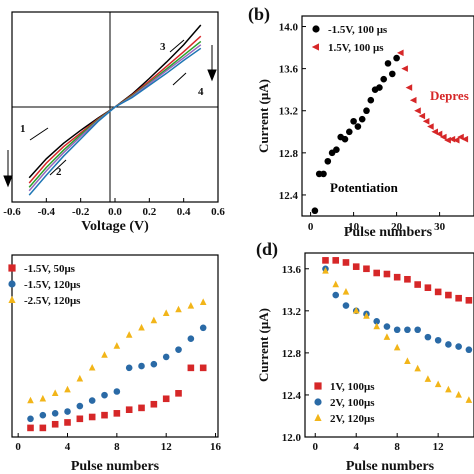  Describe the element at coordinates (115, 466) in the screenshot. I see `panel-c-x-label: Pulse numbers` at that location.